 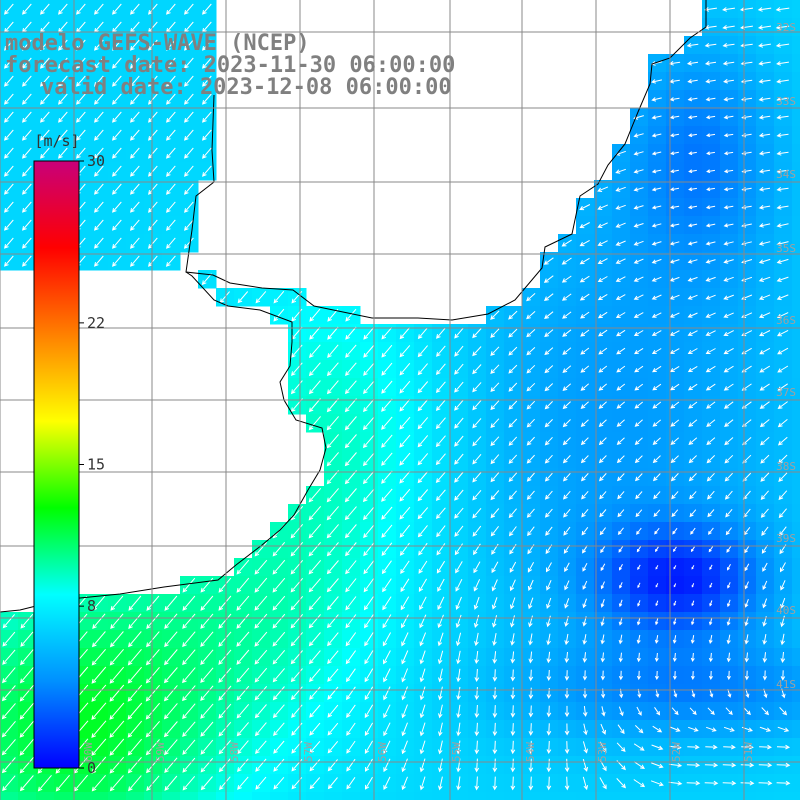 I want to click on lon-label: 53W, so click(x=602, y=752).